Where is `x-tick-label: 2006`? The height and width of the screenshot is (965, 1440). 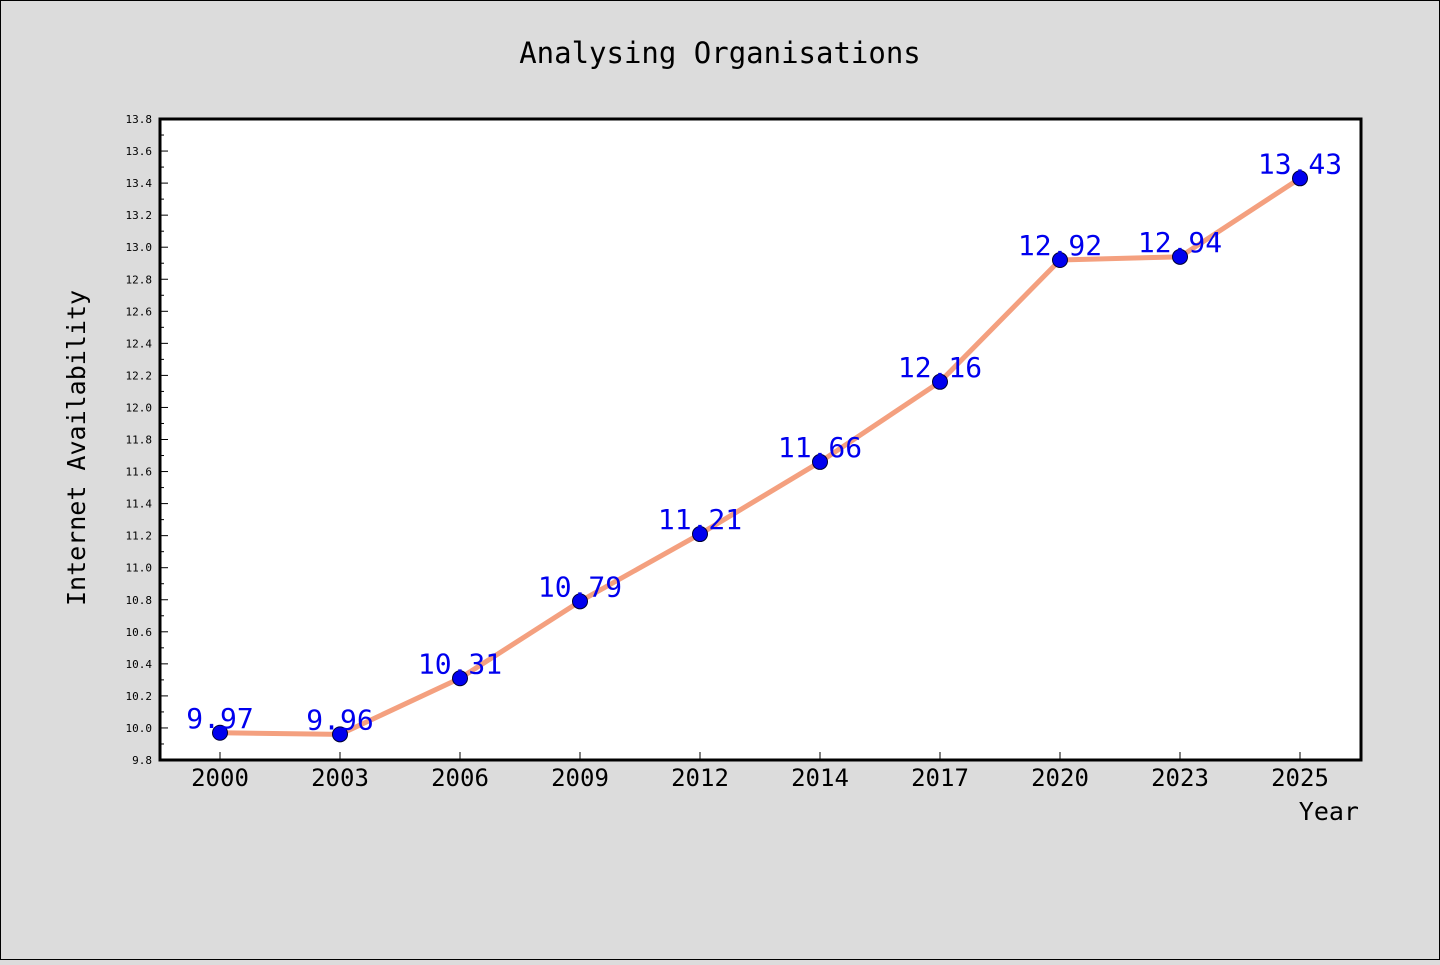 x-tick-label: 2006 is located at coordinates (460, 778).